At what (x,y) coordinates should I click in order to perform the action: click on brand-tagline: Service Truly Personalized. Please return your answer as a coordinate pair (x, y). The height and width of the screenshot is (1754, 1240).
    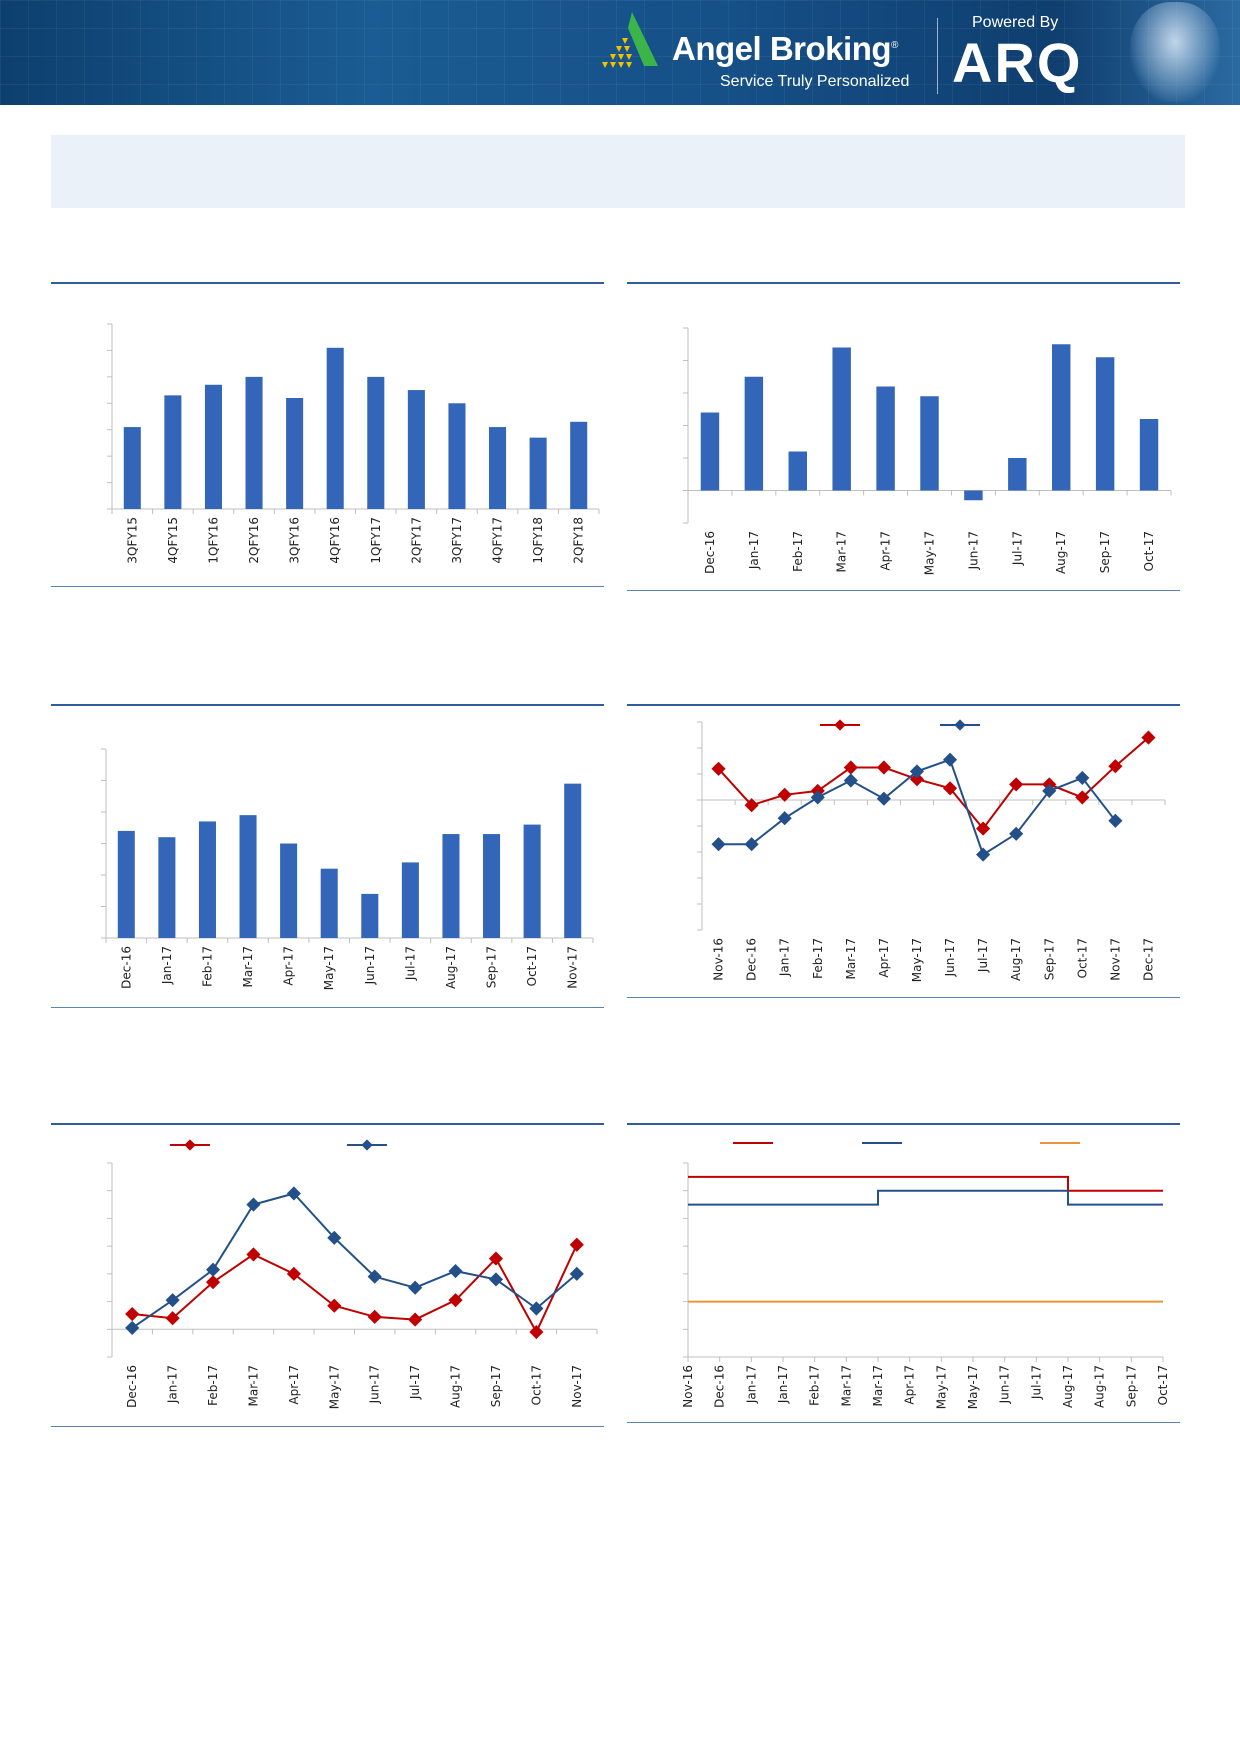
    Looking at the image, I should click on (815, 81).